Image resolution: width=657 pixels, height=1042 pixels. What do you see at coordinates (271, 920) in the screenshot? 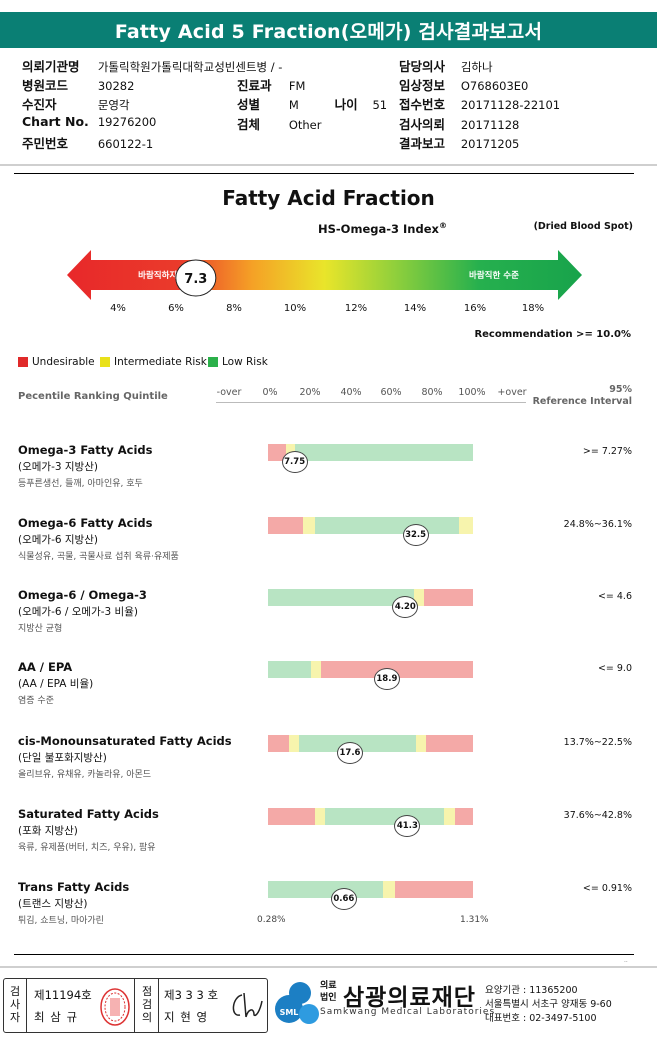
I see `trans-range-low: 0.28%` at bounding box center [271, 920].